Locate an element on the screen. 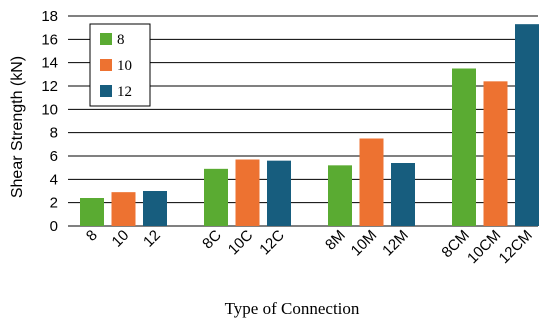  bar-12c is located at coordinates (279, 193).